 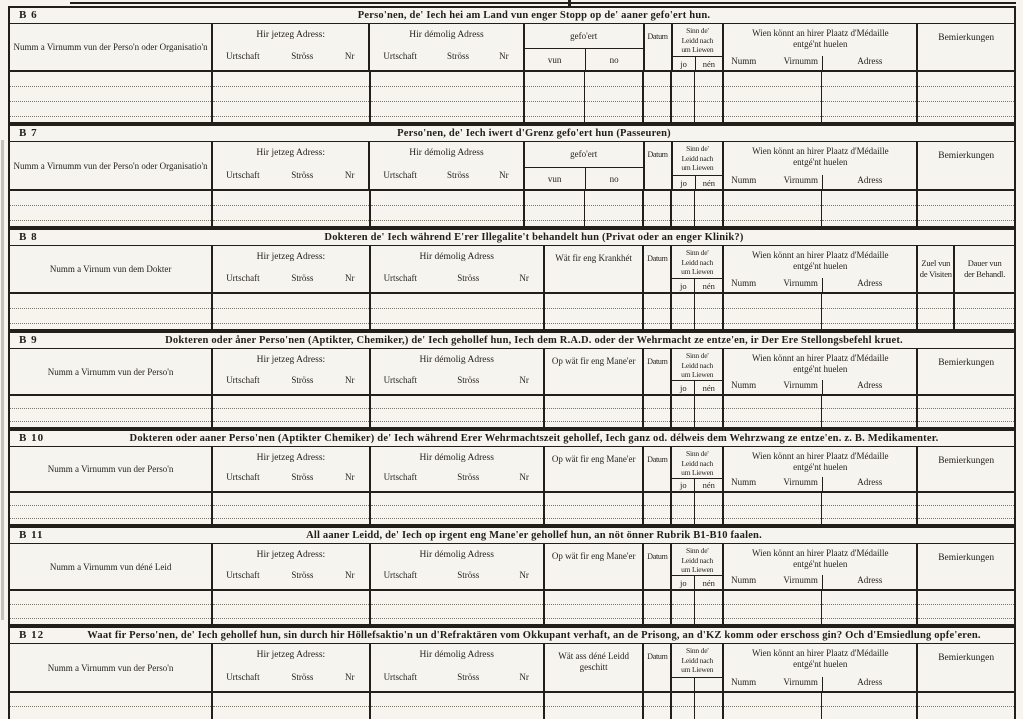 I want to click on col-header-middle: Wät ass déné Leidd geschitt, so click(x=595, y=667).